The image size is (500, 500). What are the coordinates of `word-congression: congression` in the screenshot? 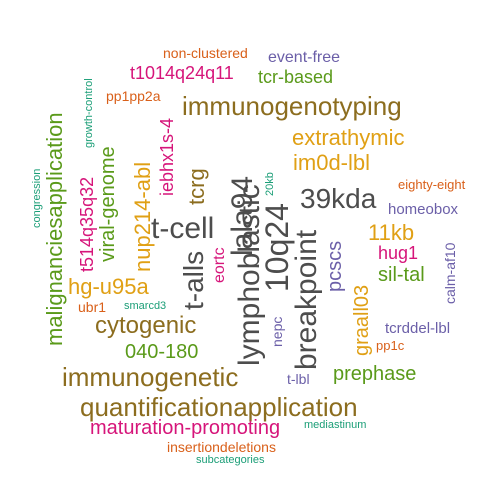 It's located at (37, 198).